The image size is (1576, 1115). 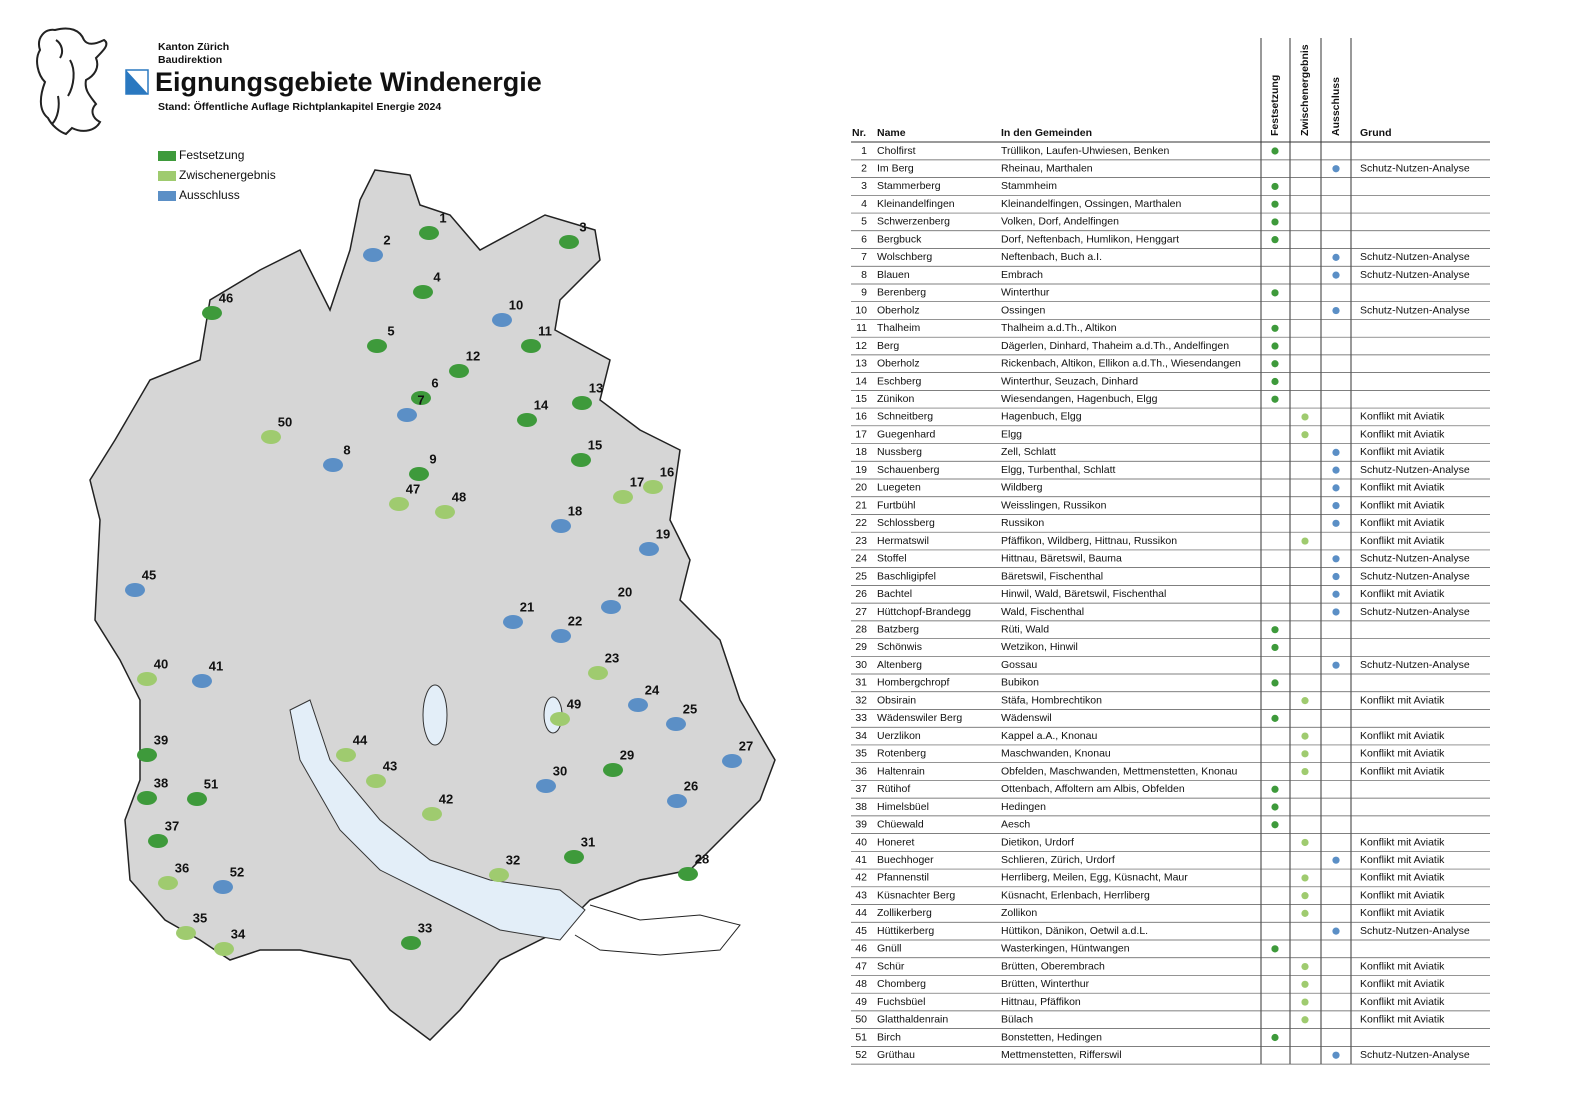 I want to click on cell-gemeinden: Wiesendangen, Hagenbuch, Elgg, so click(x=1079, y=399).